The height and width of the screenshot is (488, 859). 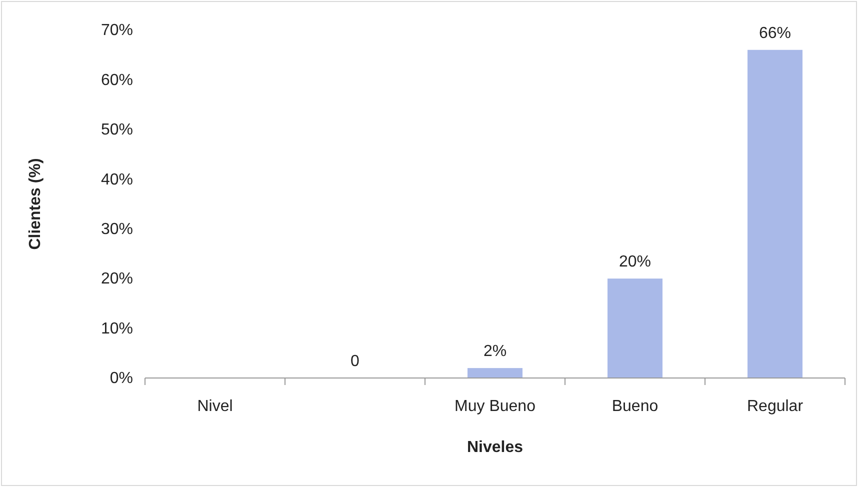 I want to click on x-tick-label: Muy Bueno, so click(x=495, y=406).